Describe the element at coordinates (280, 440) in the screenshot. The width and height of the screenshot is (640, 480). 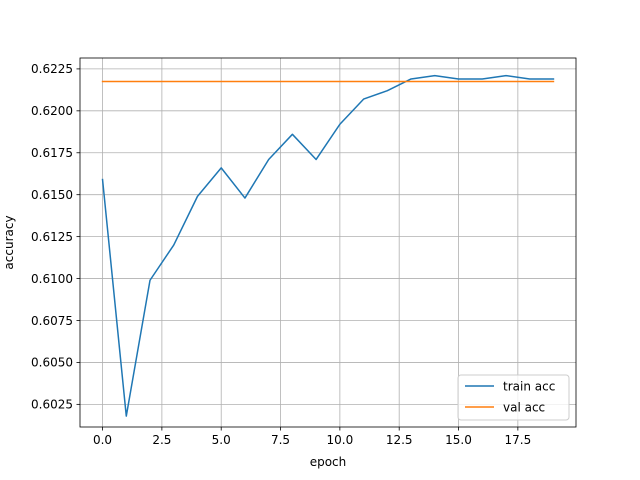
I see `x-tick-label: 7.5` at that location.